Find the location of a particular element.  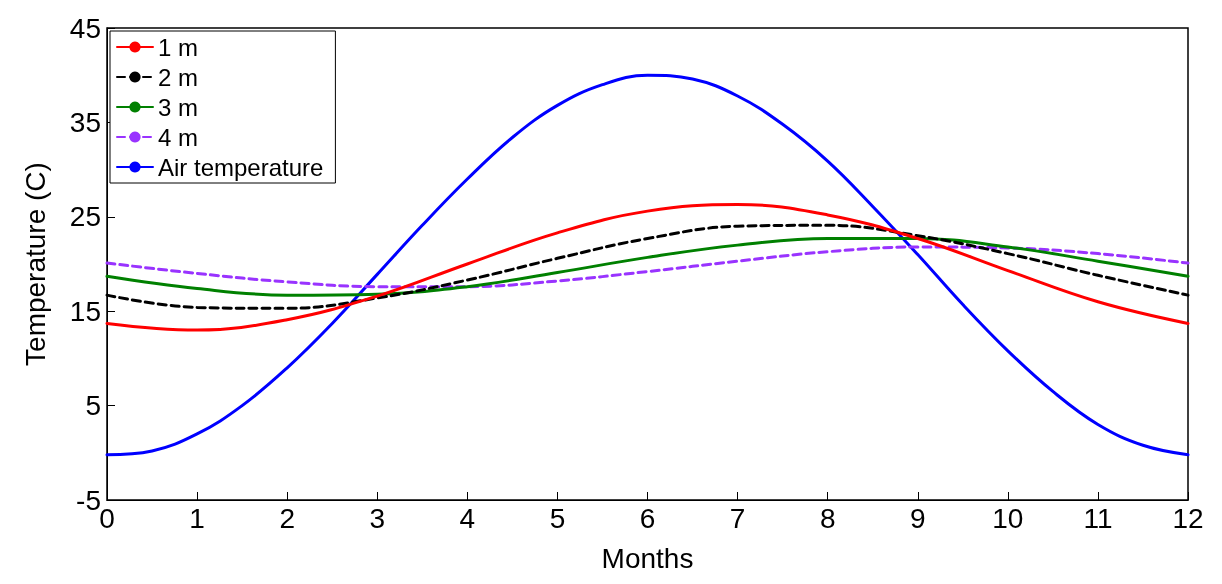

x-tick-label: 12 is located at coordinates (1188, 518).